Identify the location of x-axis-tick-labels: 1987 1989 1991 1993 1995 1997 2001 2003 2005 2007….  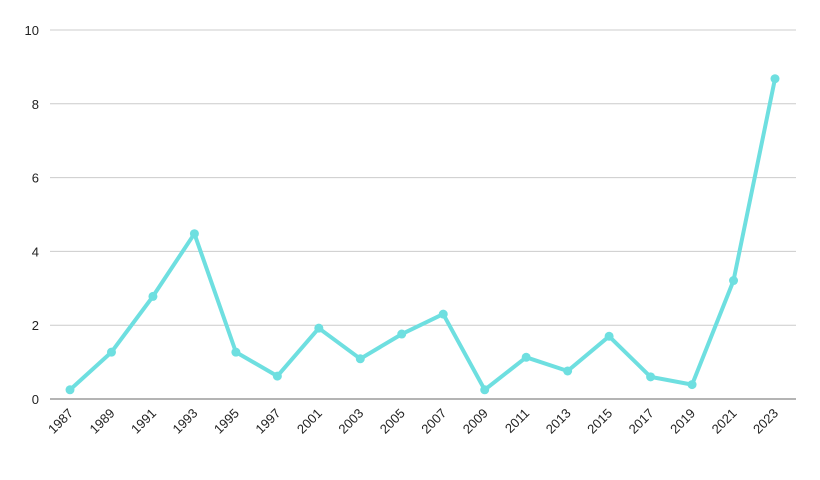
(413, 421).